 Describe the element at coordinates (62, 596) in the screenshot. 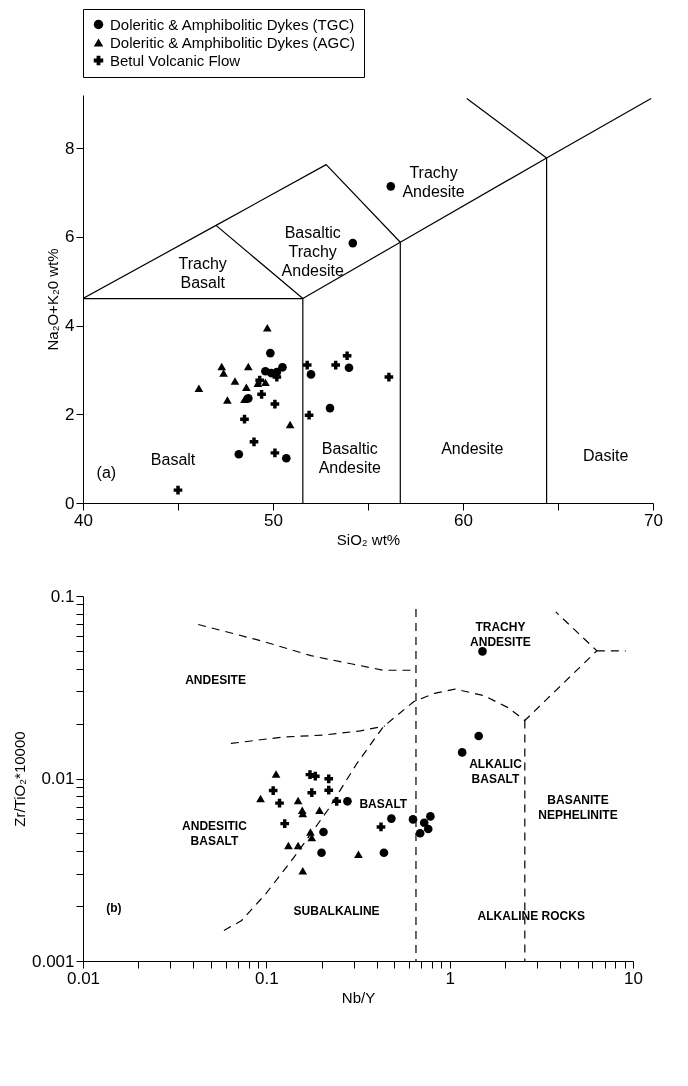

I see `y-tick-label: 0.1` at that location.